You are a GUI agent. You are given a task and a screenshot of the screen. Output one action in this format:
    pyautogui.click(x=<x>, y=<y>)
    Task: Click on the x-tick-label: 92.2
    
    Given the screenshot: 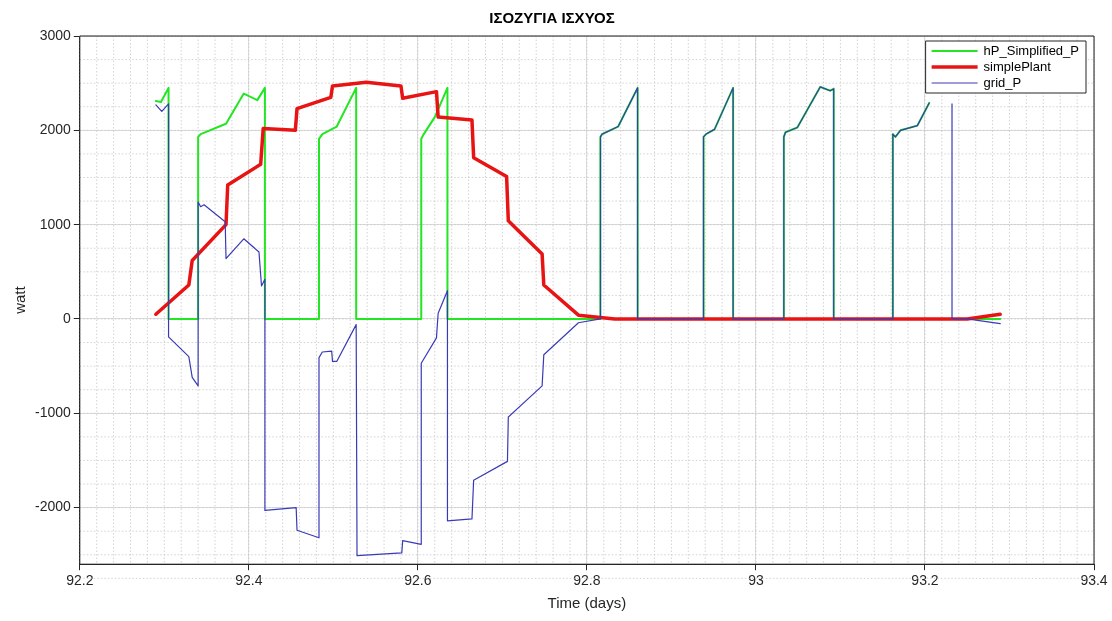 What is the action you would take?
    pyautogui.click(x=80, y=580)
    